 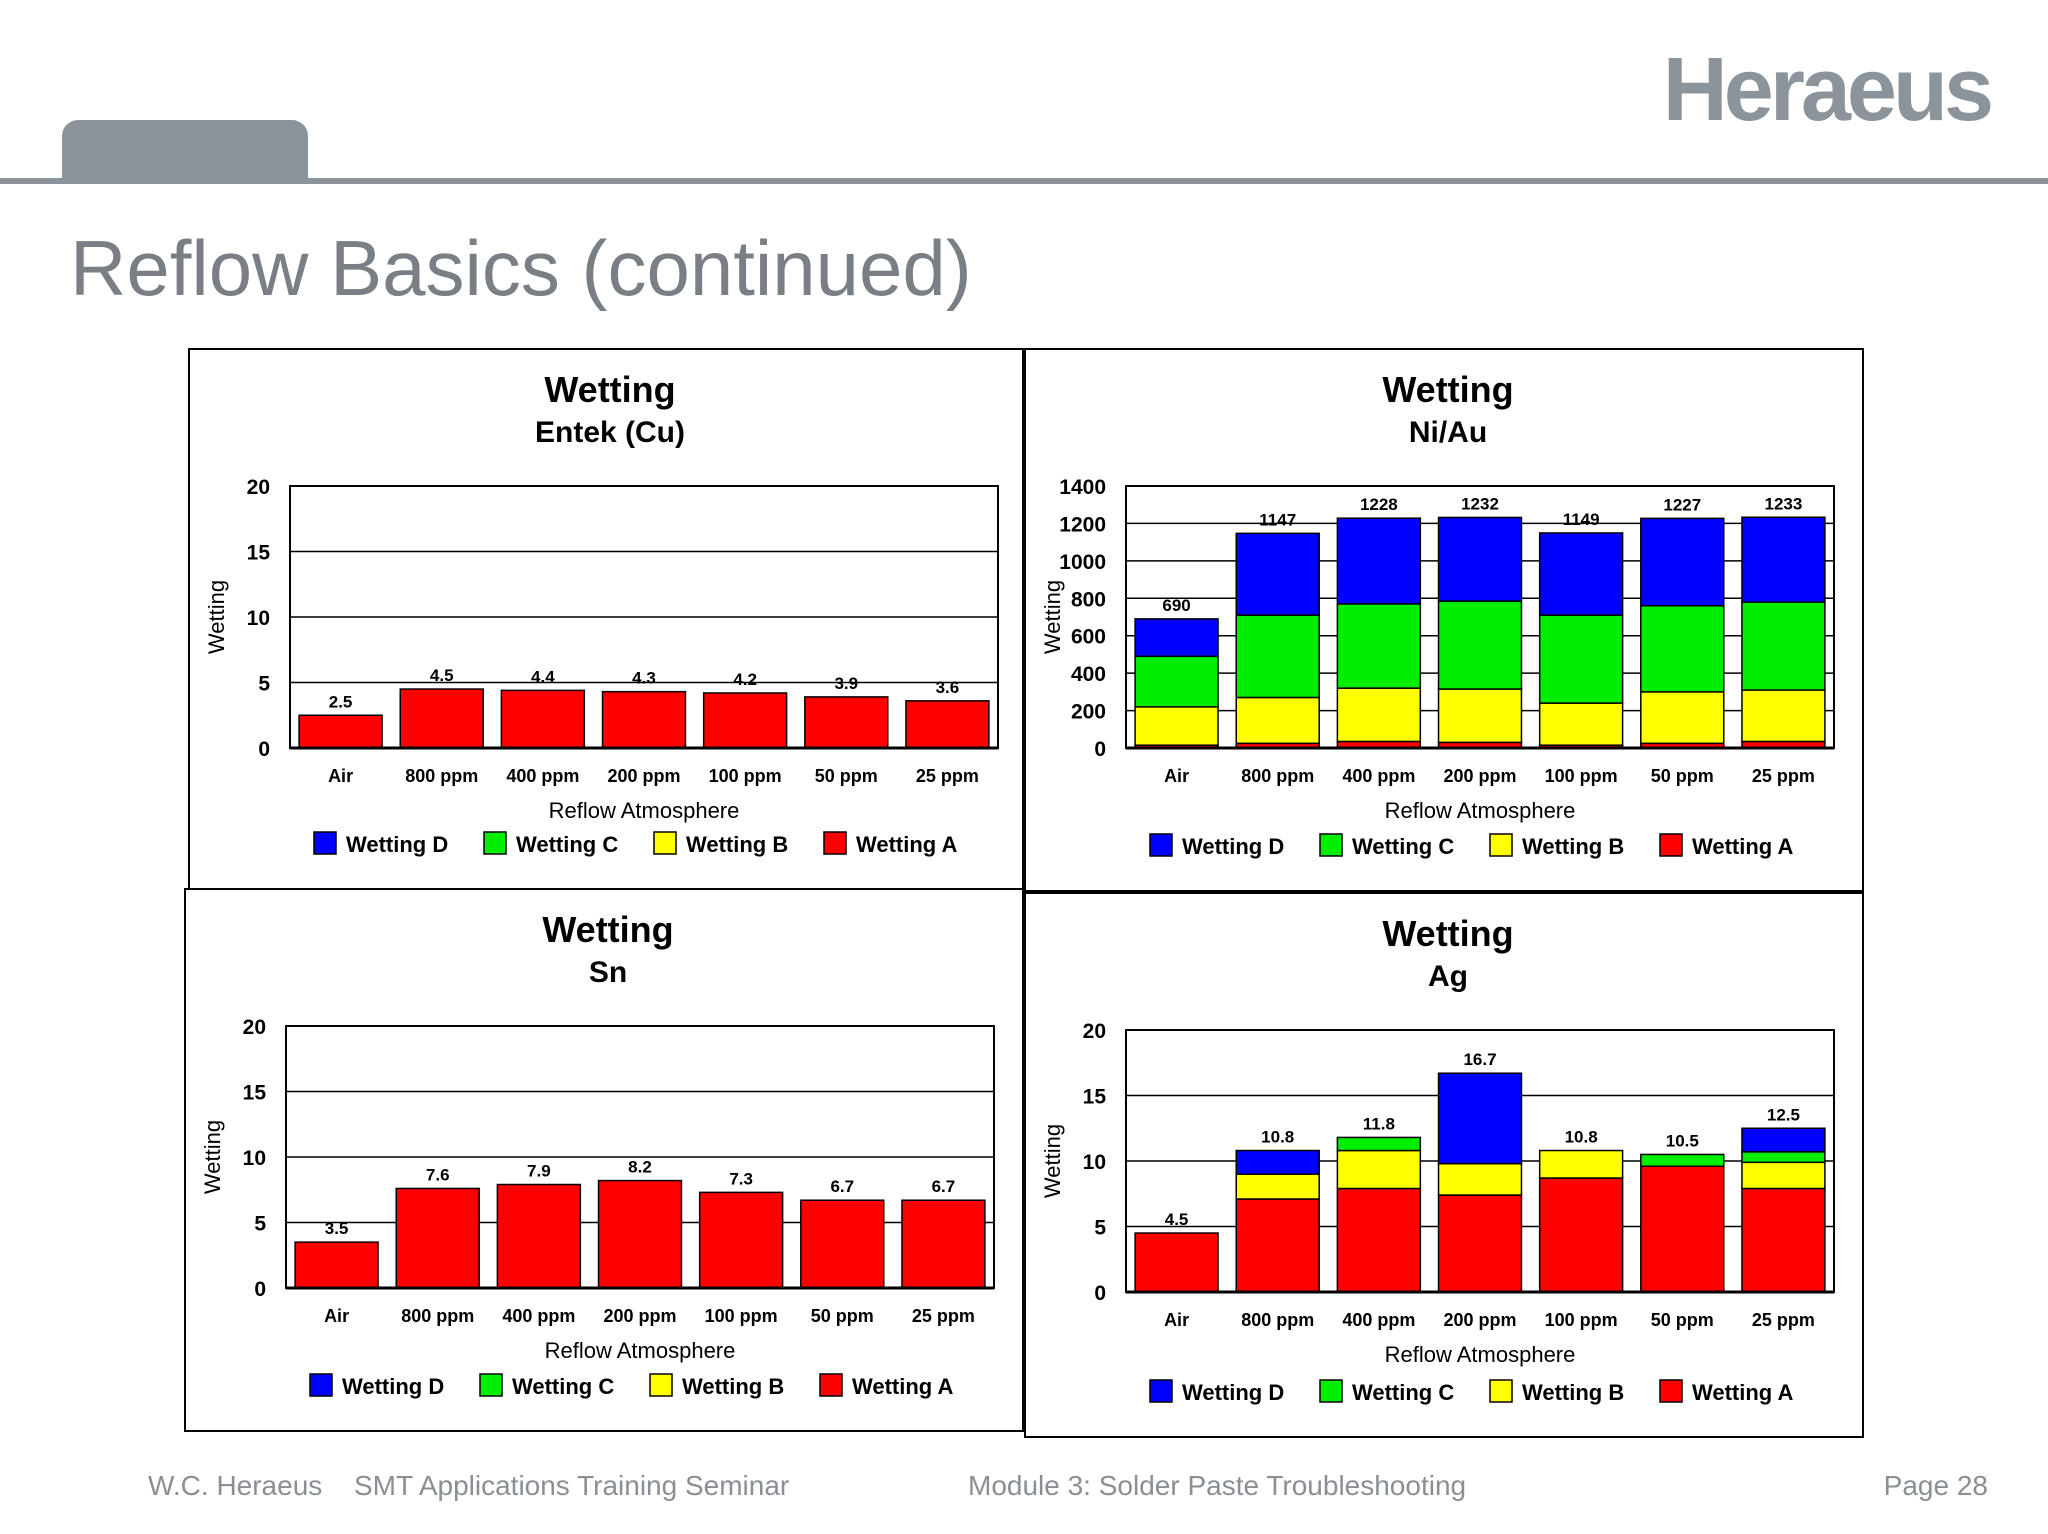 What do you see at coordinates (608, 972) in the screenshot?
I see `chart-subtitle: Sn` at bounding box center [608, 972].